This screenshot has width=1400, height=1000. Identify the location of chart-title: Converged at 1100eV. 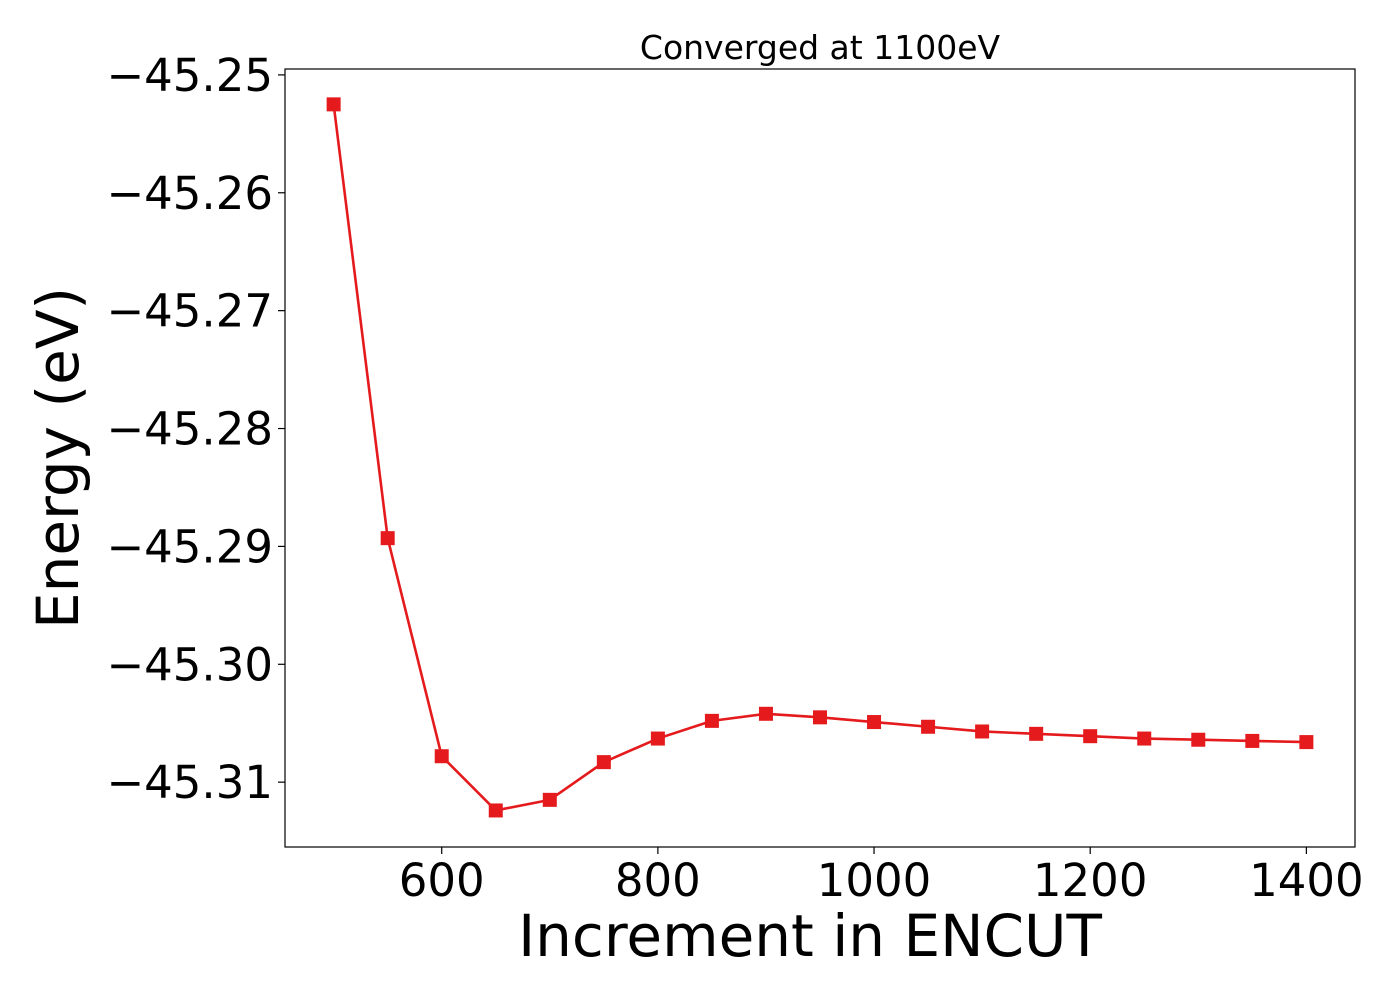
(820, 47).